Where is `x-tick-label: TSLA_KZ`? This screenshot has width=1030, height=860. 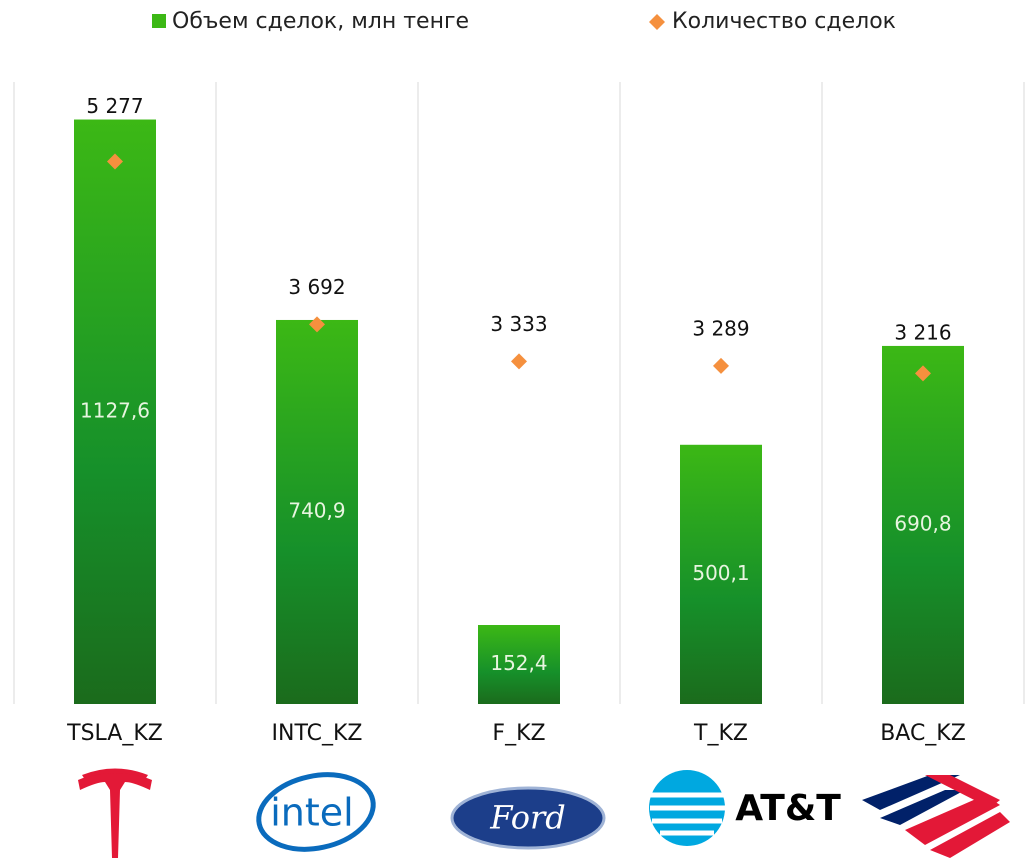
x-tick-label: TSLA_KZ is located at coordinates (114, 733).